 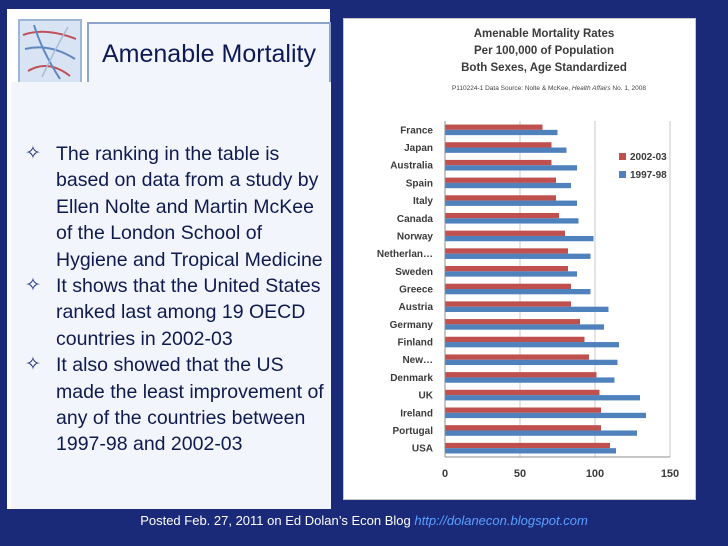 I want to click on x-tick-label: 100, so click(x=595, y=474).